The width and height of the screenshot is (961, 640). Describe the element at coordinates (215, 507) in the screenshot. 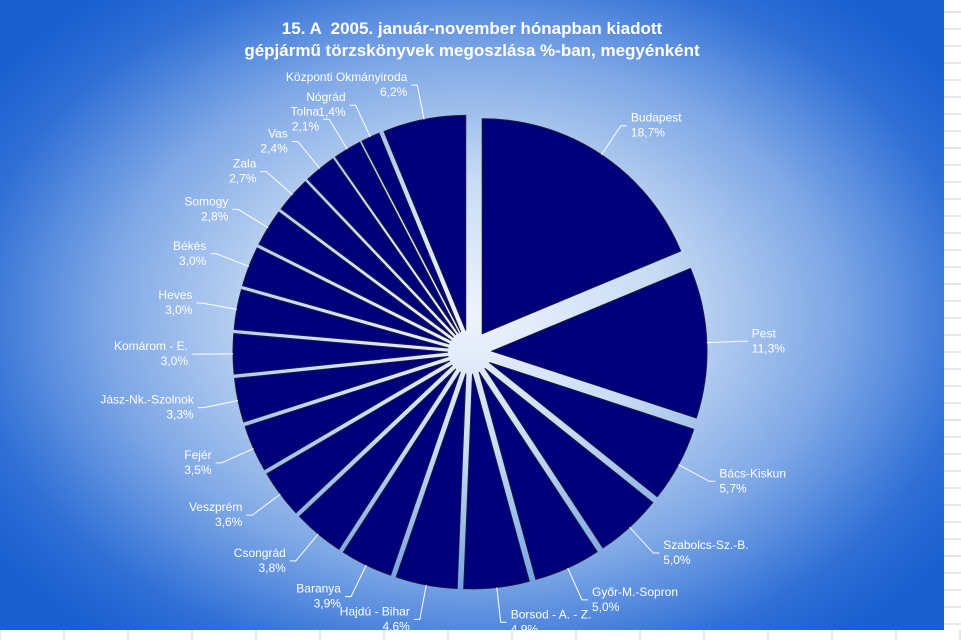

I see `slice-name-label: Veszprém` at that location.